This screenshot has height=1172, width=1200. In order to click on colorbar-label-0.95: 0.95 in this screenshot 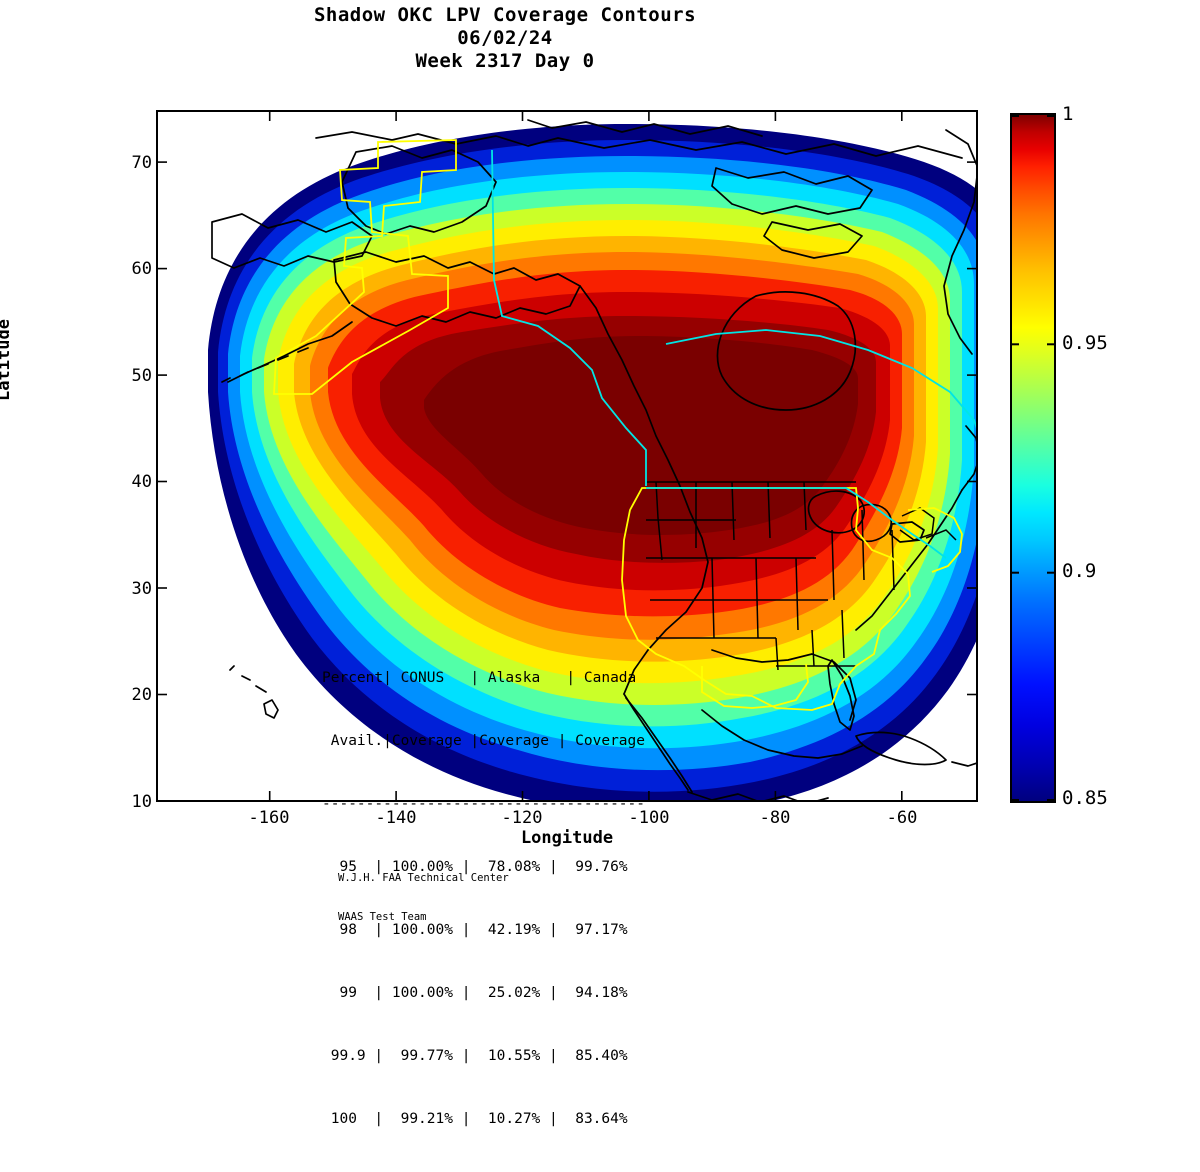, I will do `click(1085, 343)`.